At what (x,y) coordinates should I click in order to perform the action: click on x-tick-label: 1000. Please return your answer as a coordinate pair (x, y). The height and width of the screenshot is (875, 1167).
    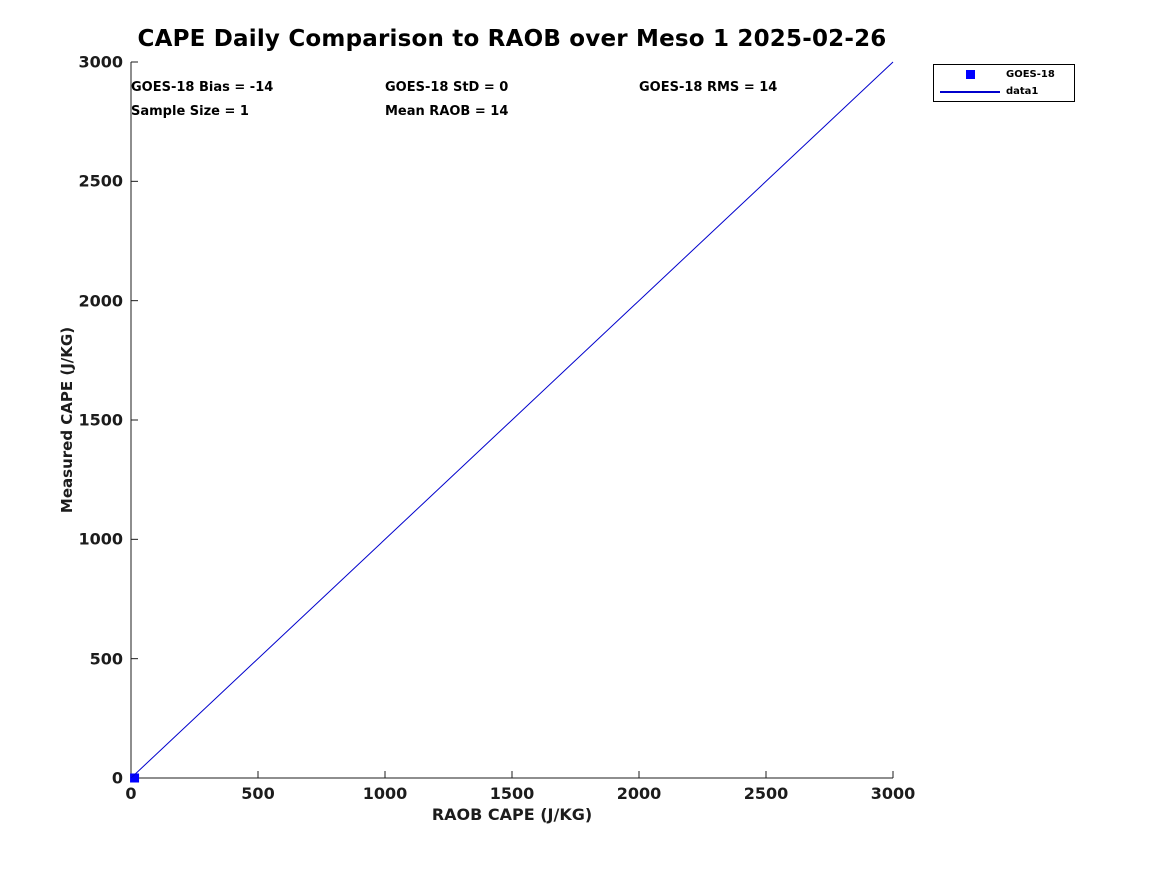
    Looking at the image, I should click on (385, 793).